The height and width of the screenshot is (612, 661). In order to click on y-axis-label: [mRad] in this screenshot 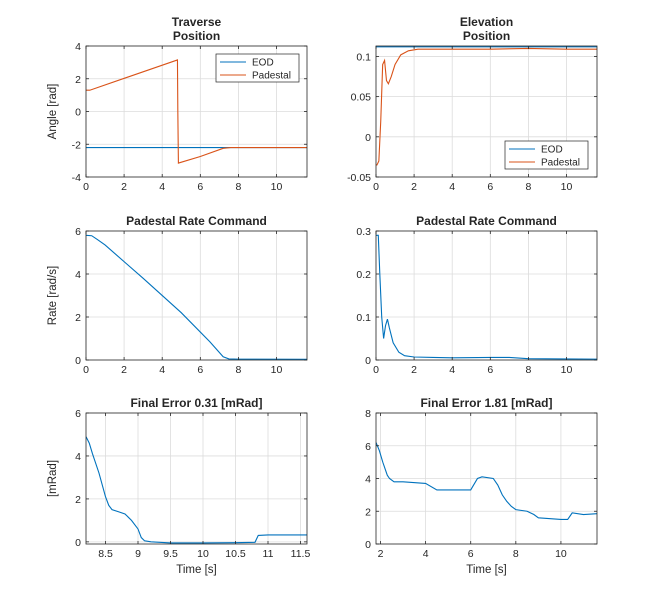, I will do `click(53, 478)`.